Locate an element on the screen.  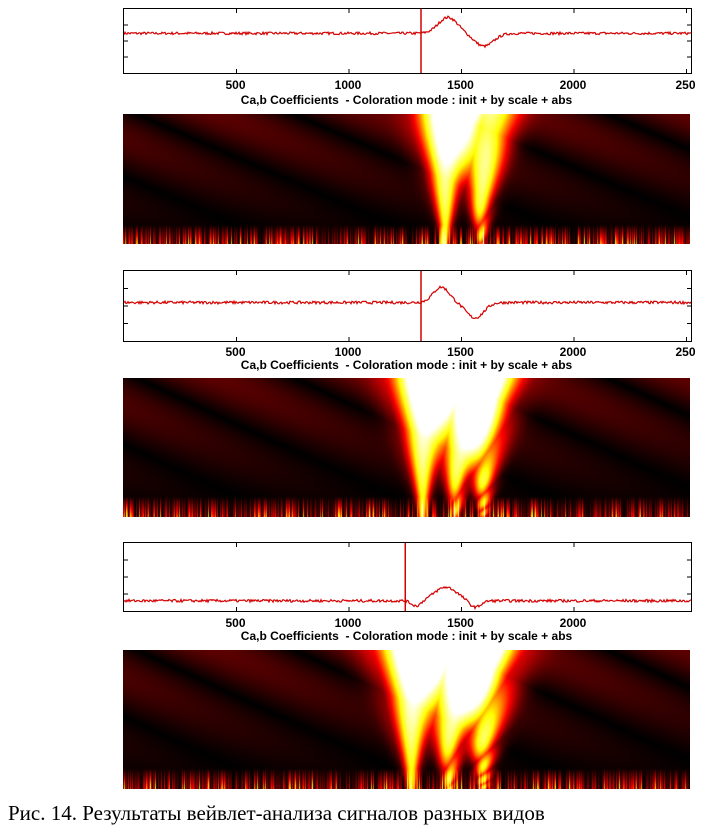
x-ticks: 500 1000 1500 2000 is located at coordinates (355, 623).